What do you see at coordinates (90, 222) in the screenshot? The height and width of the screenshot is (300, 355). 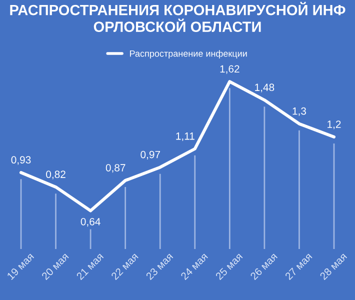 I see `data-label: 0,64` at bounding box center [90, 222].